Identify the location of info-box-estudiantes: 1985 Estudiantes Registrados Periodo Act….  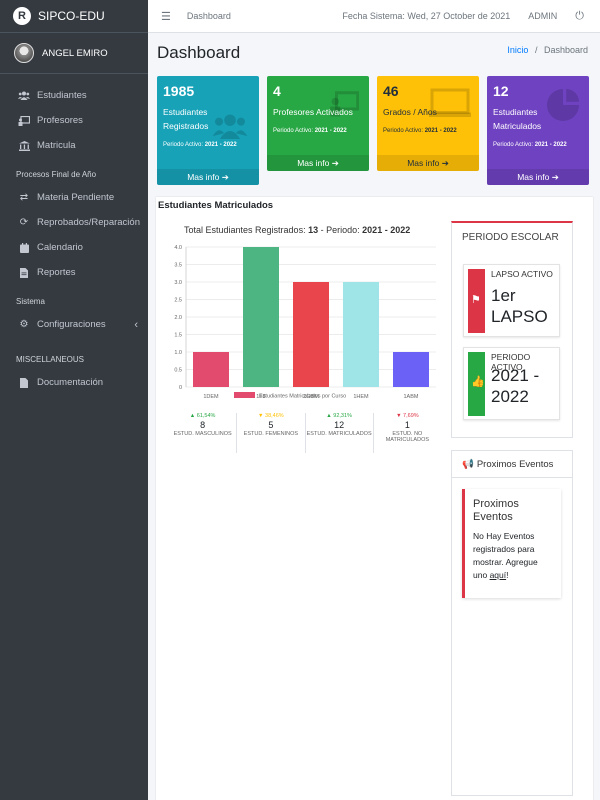
(208, 130).